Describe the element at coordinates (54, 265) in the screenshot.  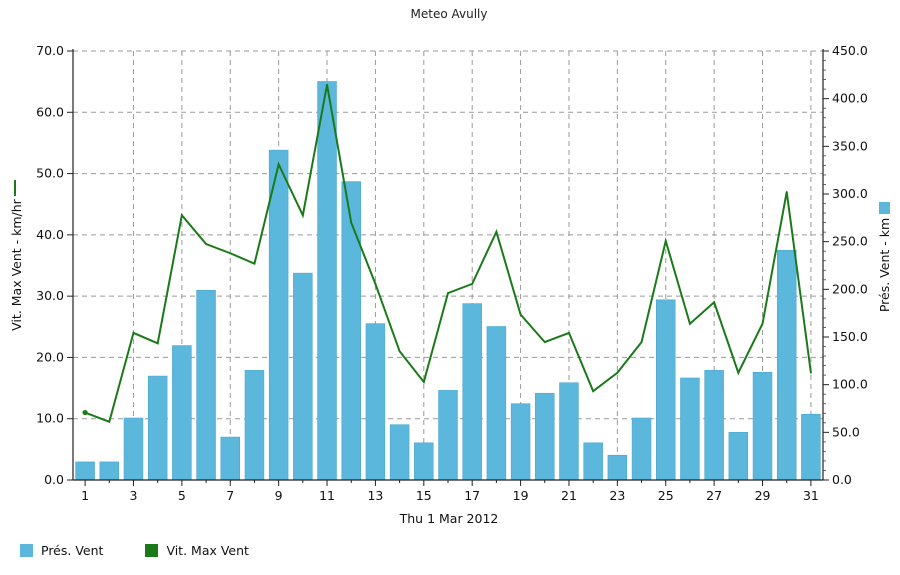
I see `left-axis-ticks: 0.0 10.0 20.0 30.0 40.0 50.0 60.0 70.0` at that location.